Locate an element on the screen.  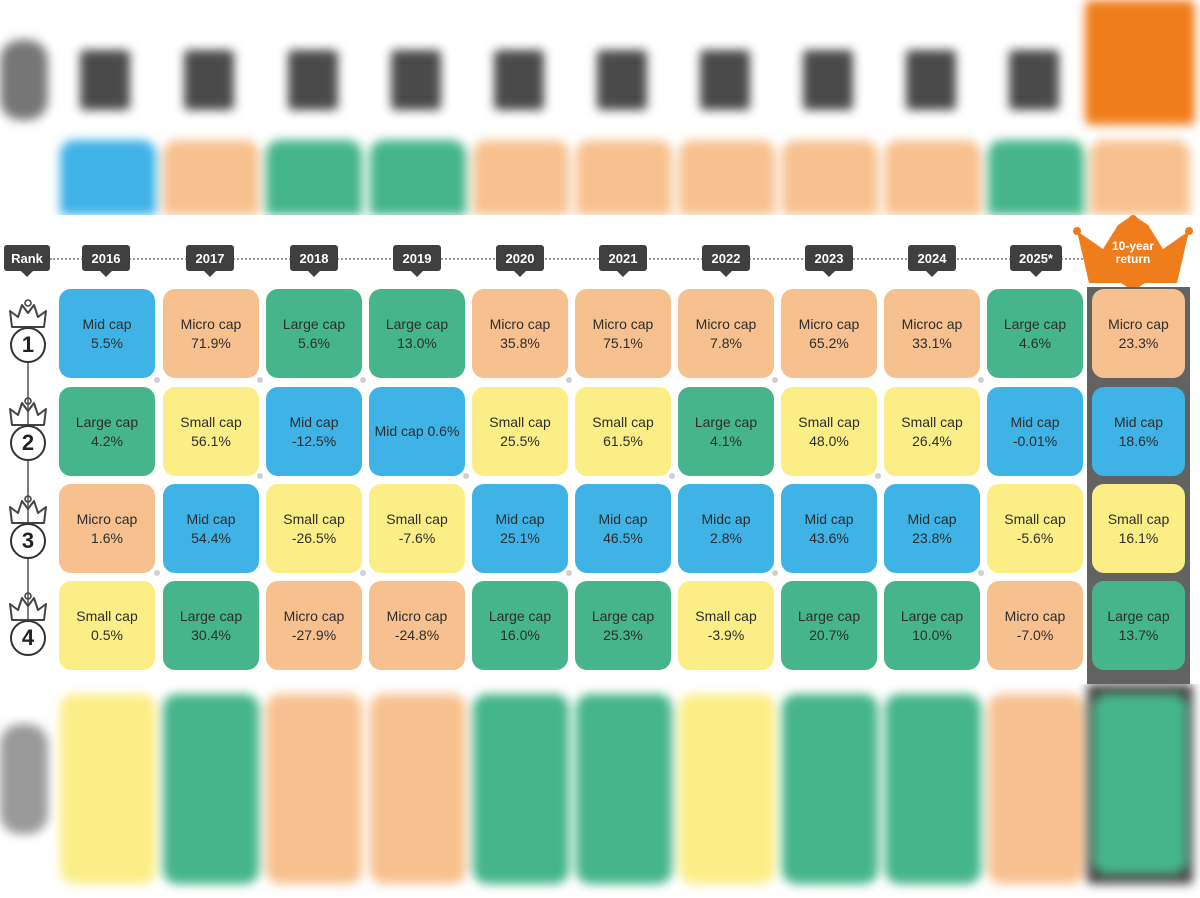
cell-rank3-10yr: Small cap 16.1% is located at coordinates (1138, 528).